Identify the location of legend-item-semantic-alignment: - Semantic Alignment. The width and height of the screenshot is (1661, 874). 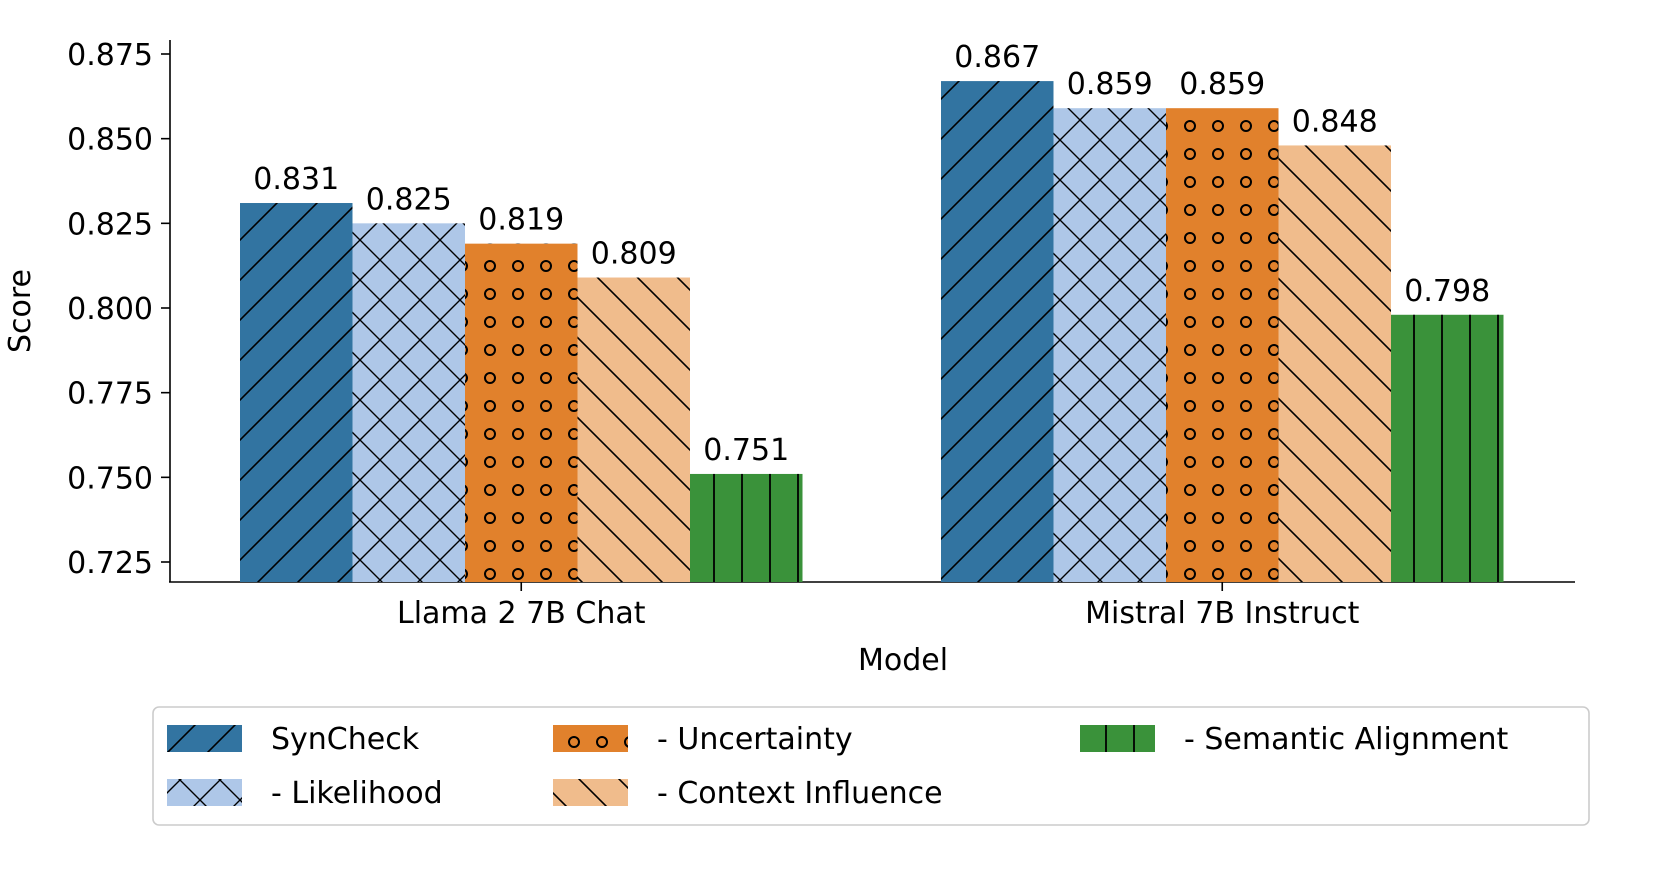
(1294, 739).